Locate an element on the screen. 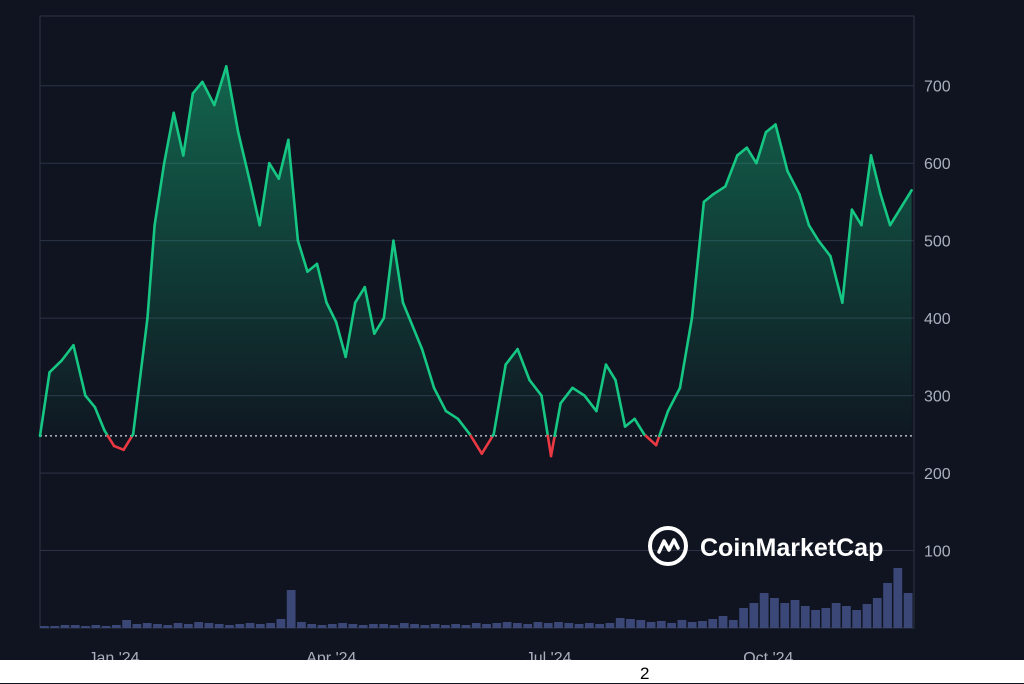 The image size is (1024, 684). y-tick-label: 500 is located at coordinates (937, 242).